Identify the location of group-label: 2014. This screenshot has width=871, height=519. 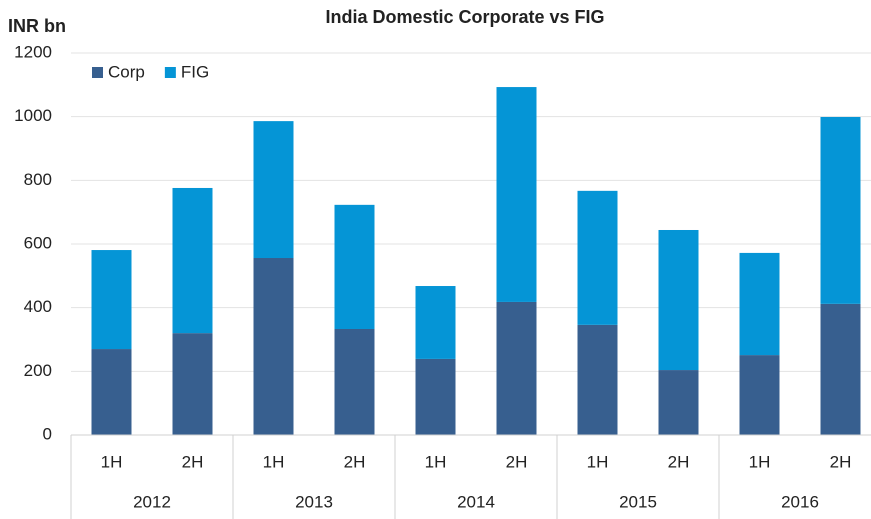
(476, 501).